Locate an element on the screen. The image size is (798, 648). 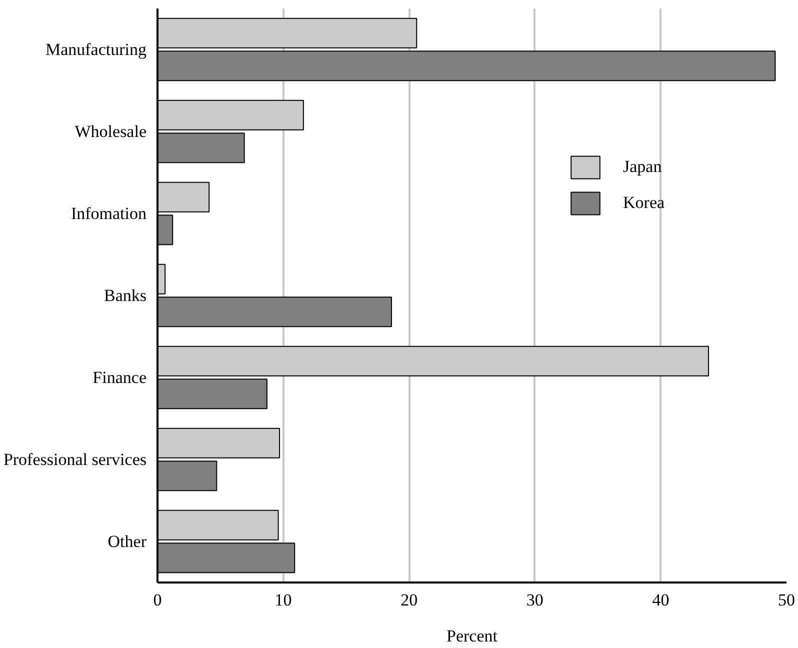
y-tick-label: Banks is located at coordinates (125, 295).